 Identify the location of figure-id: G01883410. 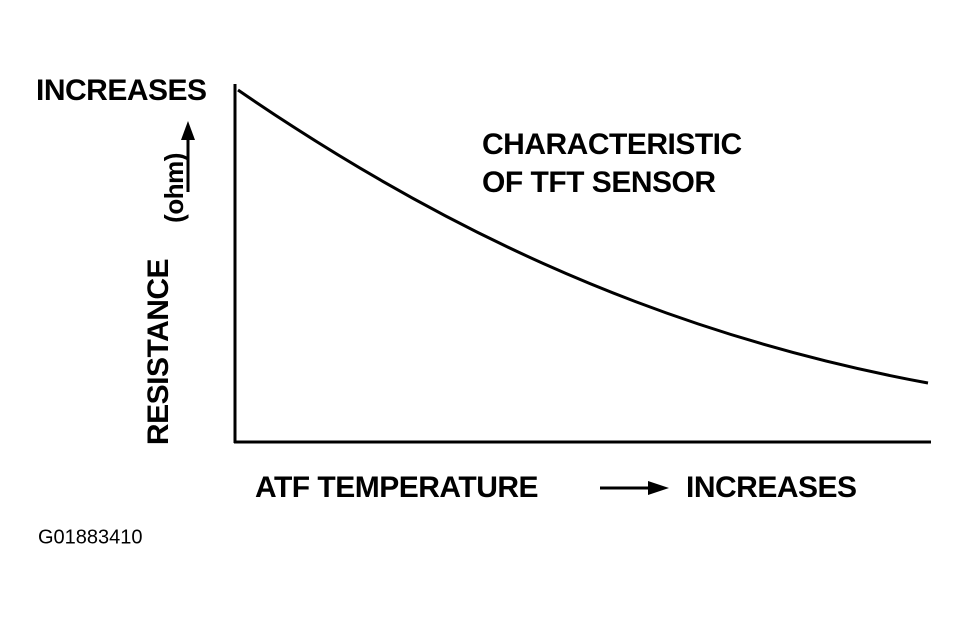
(90, 537).